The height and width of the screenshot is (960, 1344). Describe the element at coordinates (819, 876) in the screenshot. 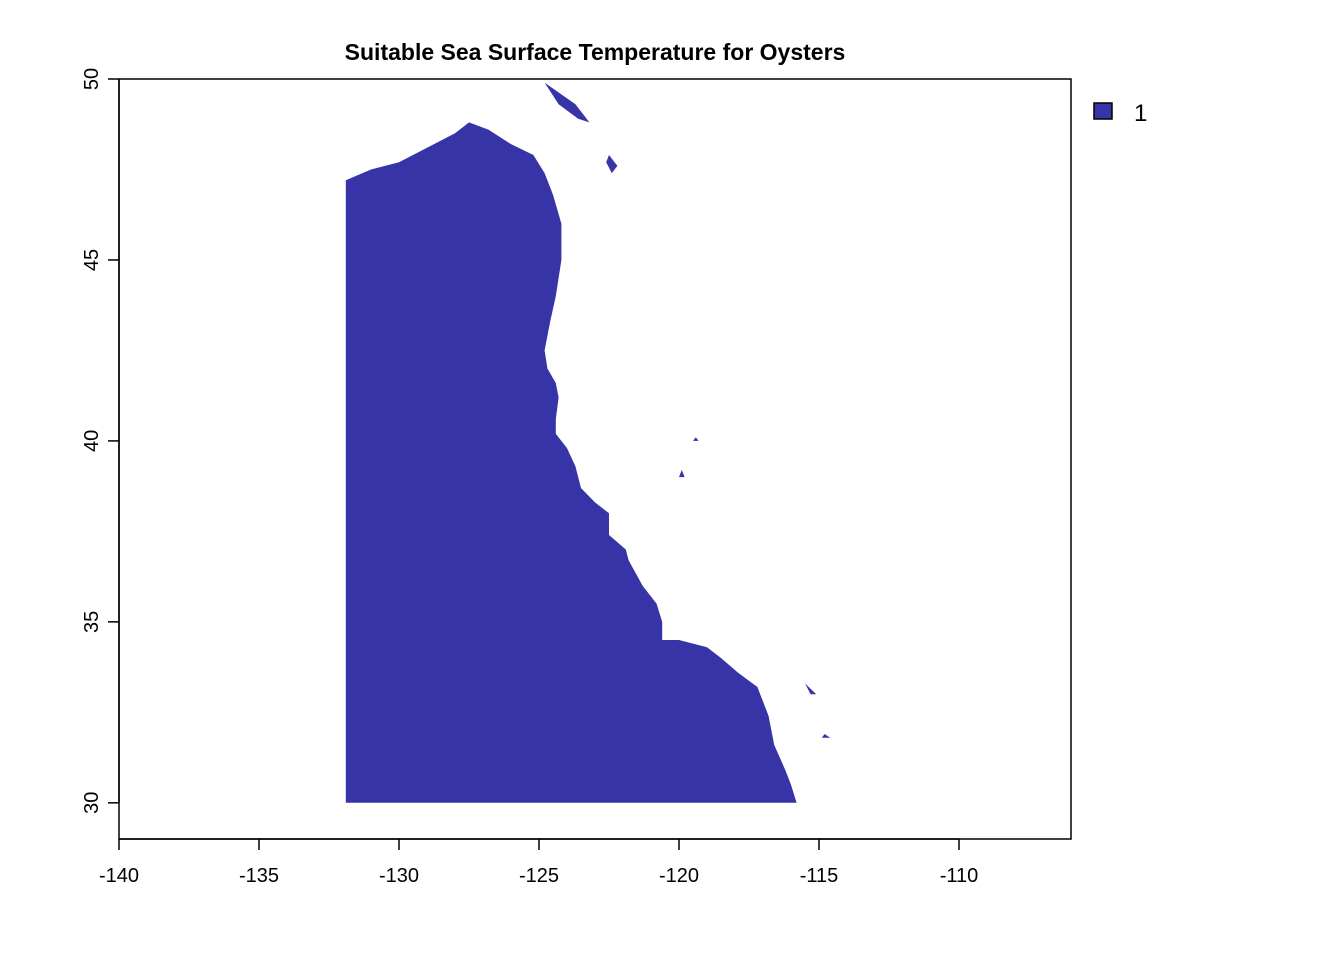

I see `x-tick-label: -115` at that location.